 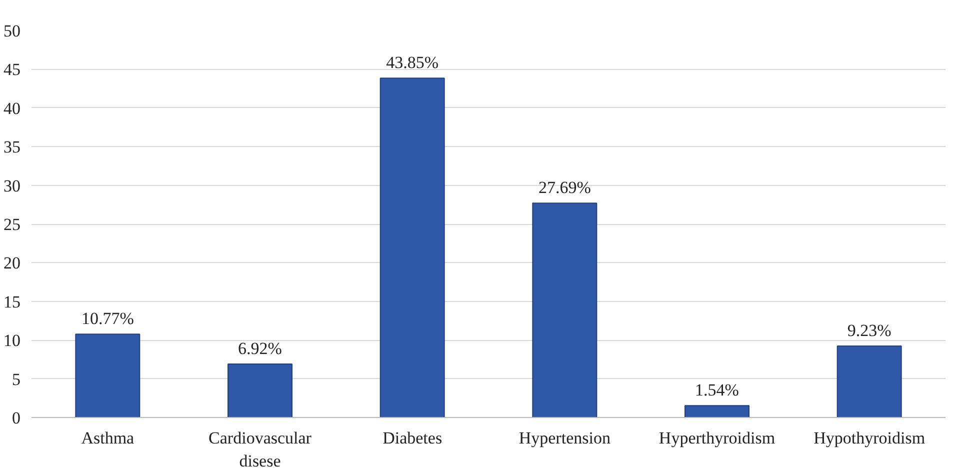 What do you see at coordinates (260, 449) in the screenshot?
I see `x-tick-label: Cardiovascular disese` at bounding box center [260, 449].